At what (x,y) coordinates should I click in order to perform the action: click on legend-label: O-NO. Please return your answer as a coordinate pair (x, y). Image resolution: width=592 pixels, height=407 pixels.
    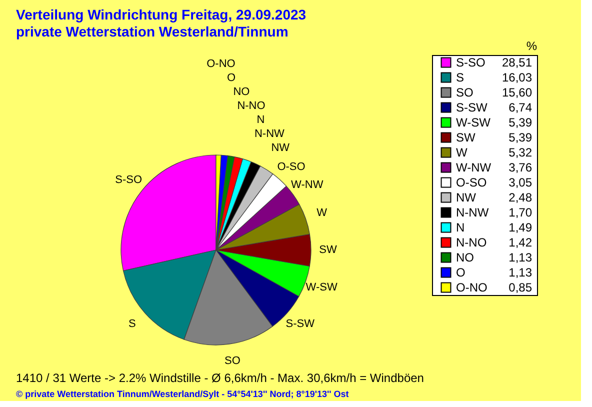
    Looking at the image, I should click on (472, 287).